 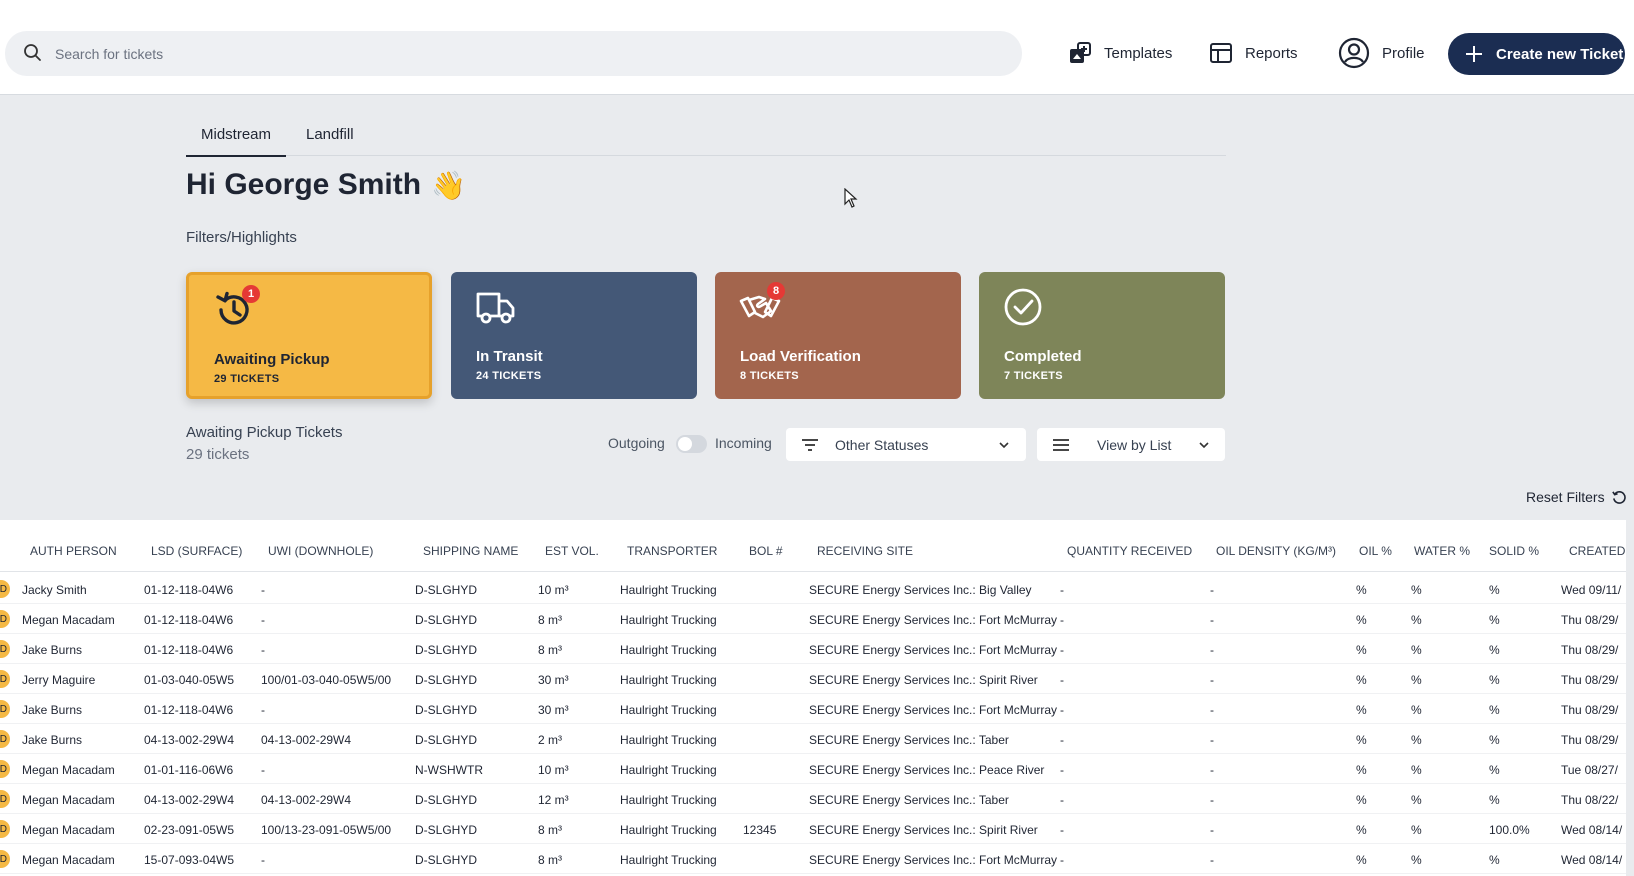 I want to click on status-filter-value: Other Statuses, so click(x=882, y=445).